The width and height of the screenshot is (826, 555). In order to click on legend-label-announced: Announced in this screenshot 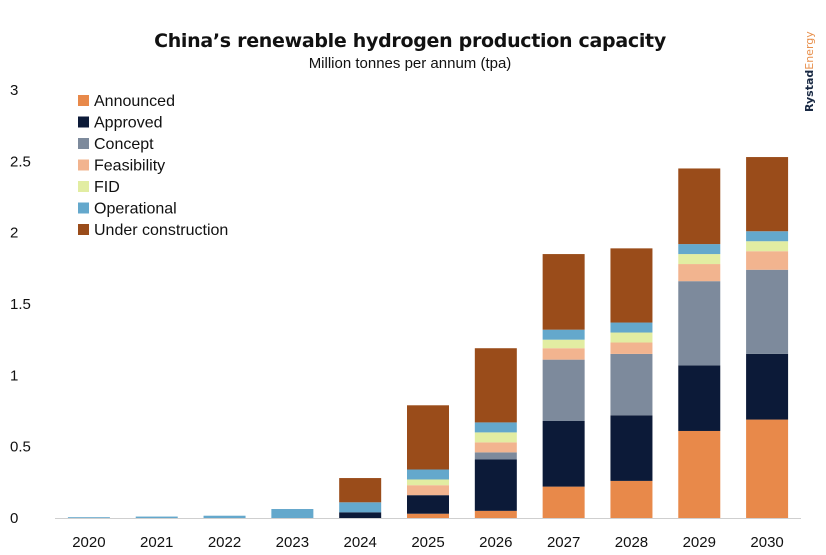, I will do `click(134, 101)`.